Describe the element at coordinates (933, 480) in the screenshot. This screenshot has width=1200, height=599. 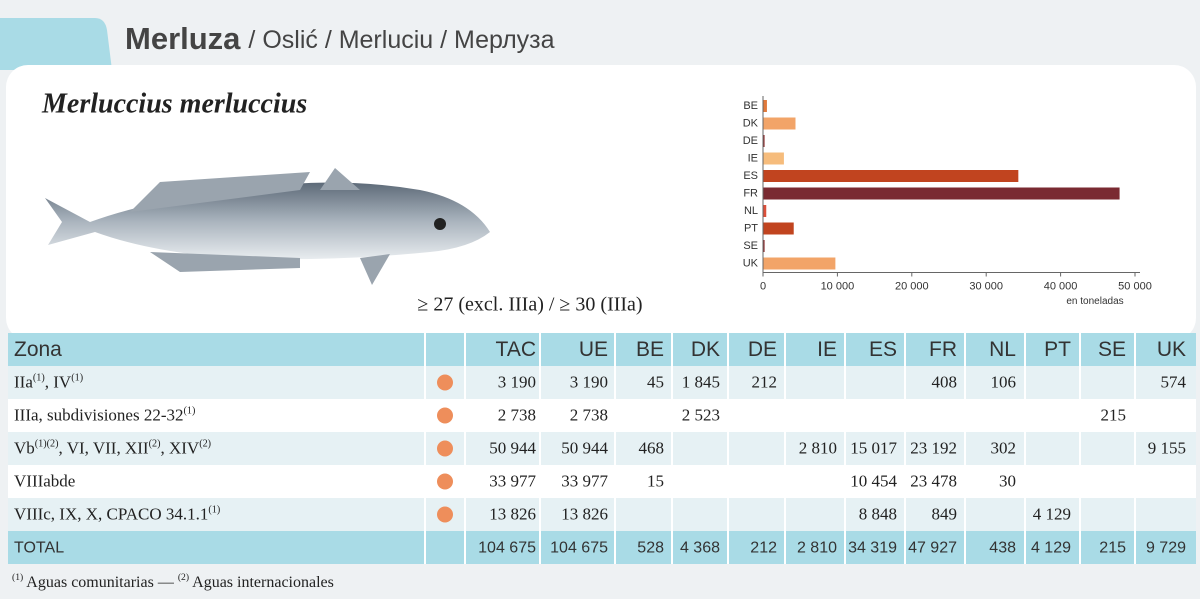
I see `table-cell: 23 478` at that location.